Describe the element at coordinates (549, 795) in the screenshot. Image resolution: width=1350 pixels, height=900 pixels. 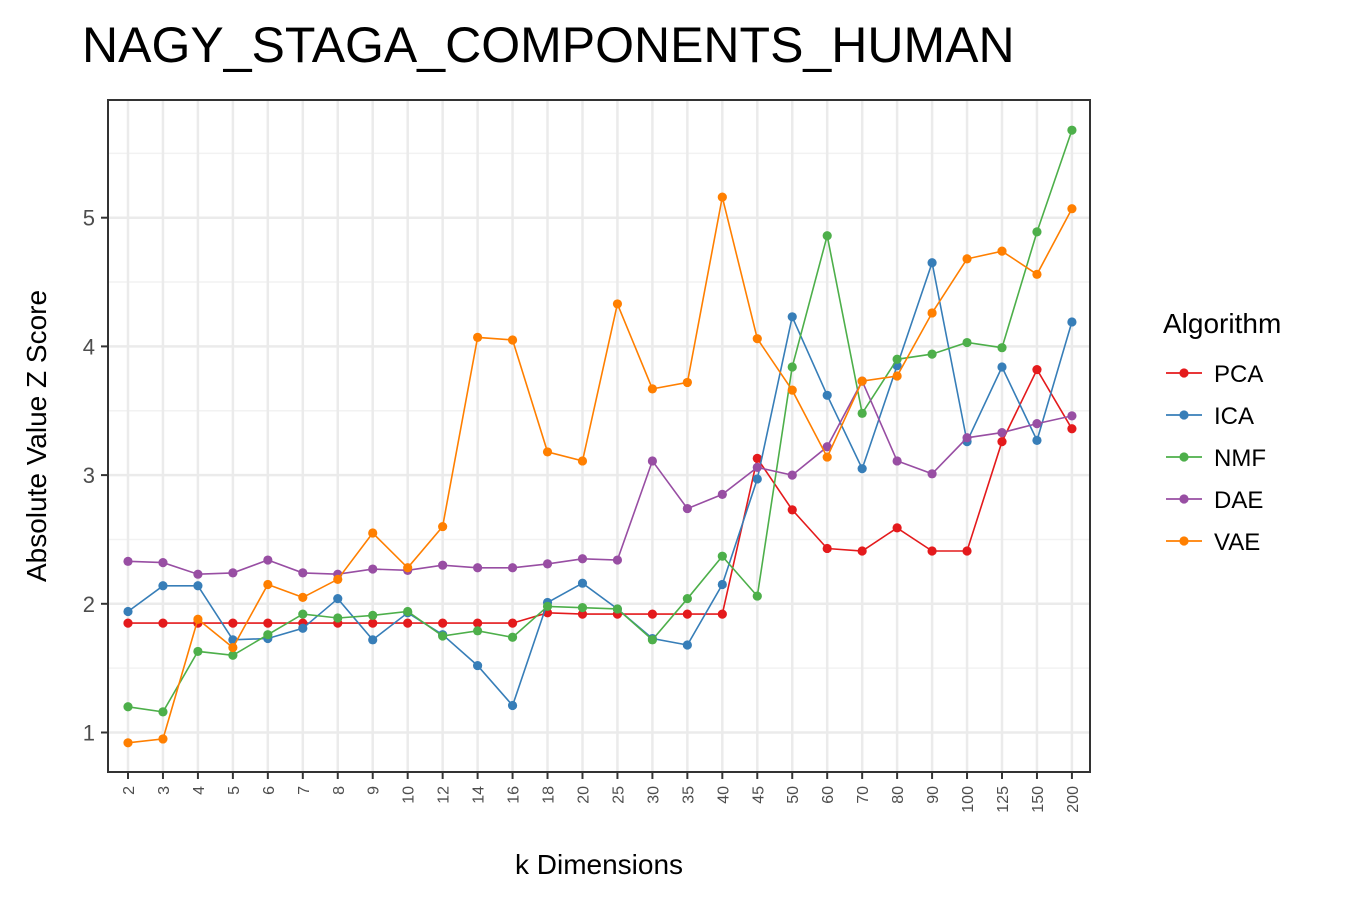
I see `x-tick-label: 18` at that location.